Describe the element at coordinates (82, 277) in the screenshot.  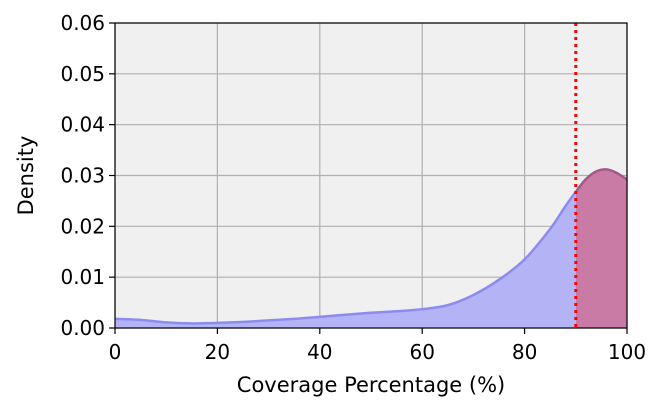
I see `y-tick-label: 0.01` at that location.